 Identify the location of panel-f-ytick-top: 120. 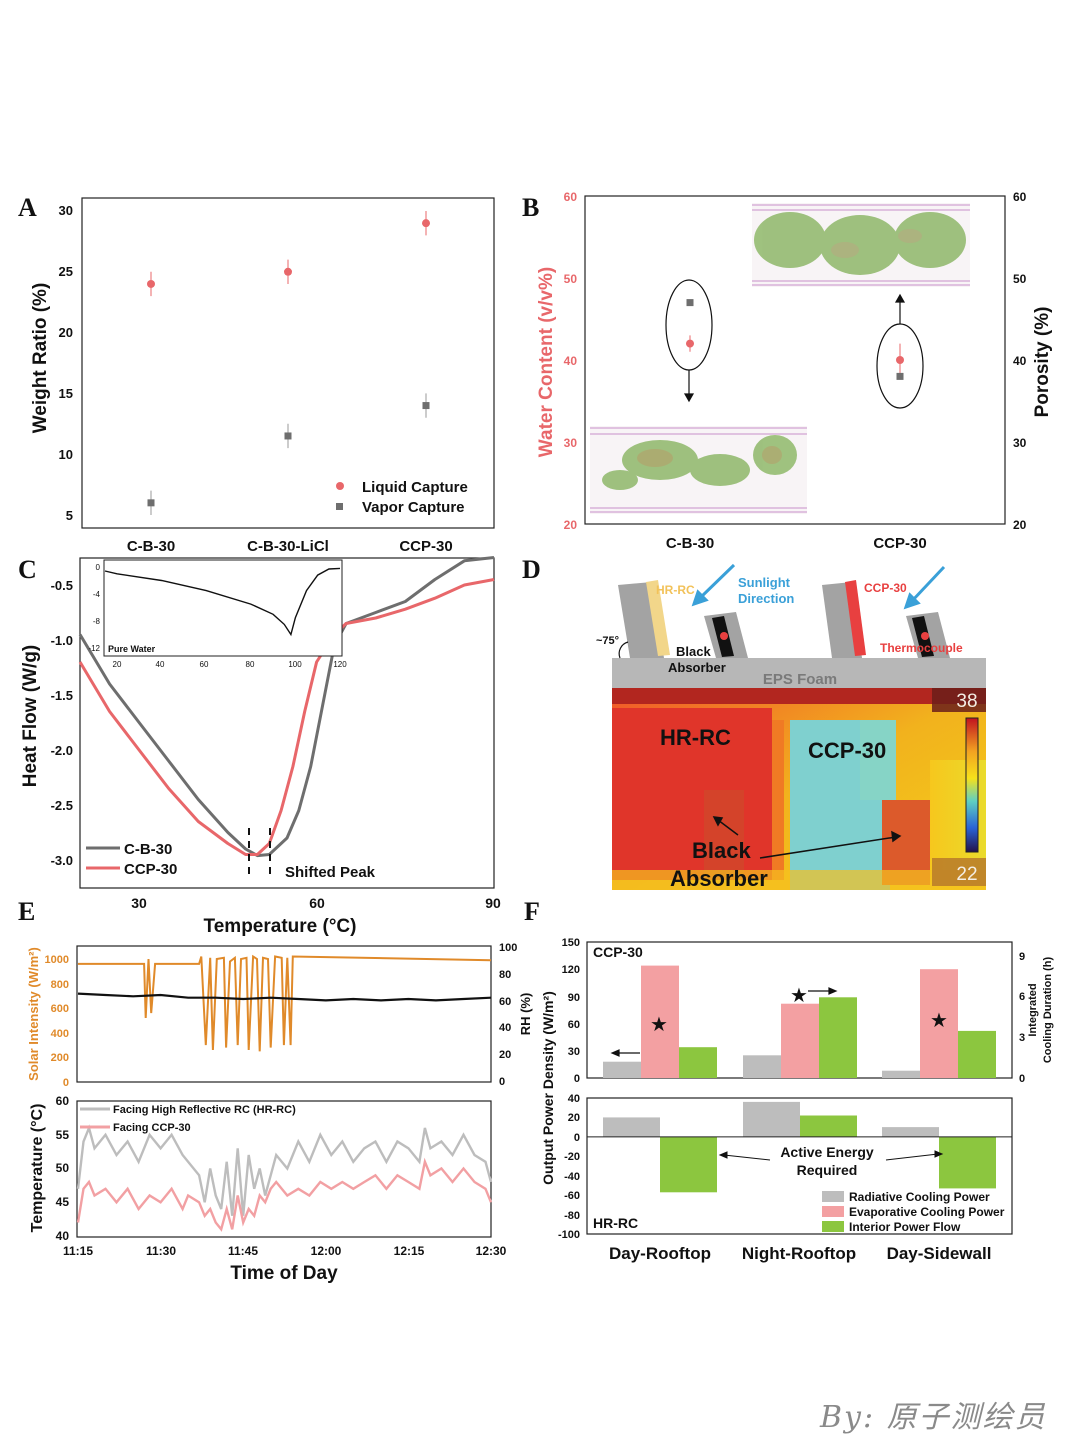
(571, 970).